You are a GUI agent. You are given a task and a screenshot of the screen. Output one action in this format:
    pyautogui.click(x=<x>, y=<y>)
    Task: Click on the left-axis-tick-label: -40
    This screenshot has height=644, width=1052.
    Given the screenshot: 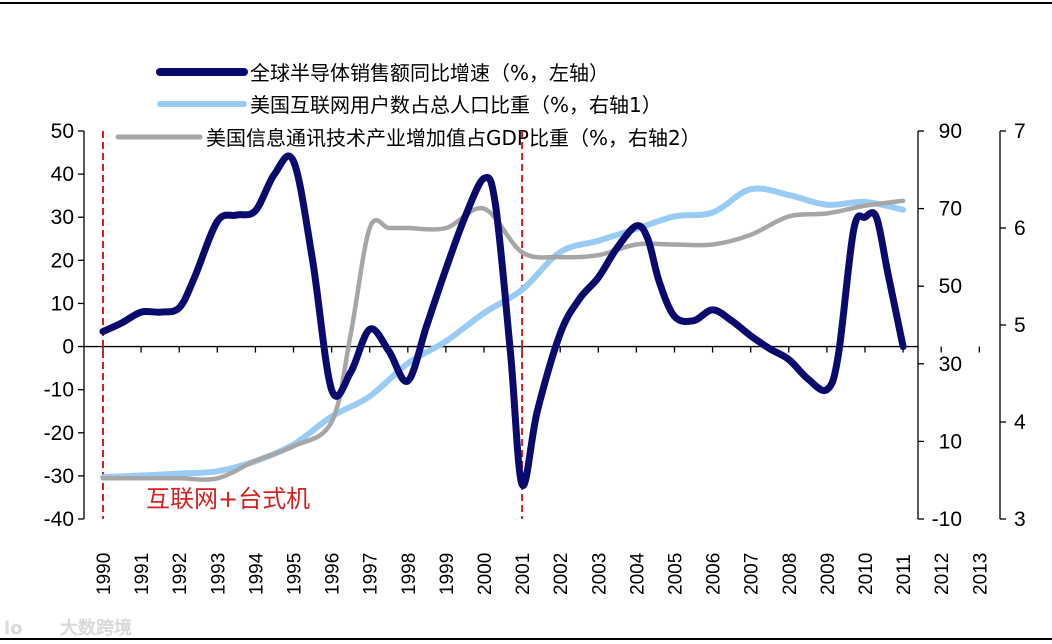 What is the action you would take?
    pyautogui.click(x=59, y=519)
    